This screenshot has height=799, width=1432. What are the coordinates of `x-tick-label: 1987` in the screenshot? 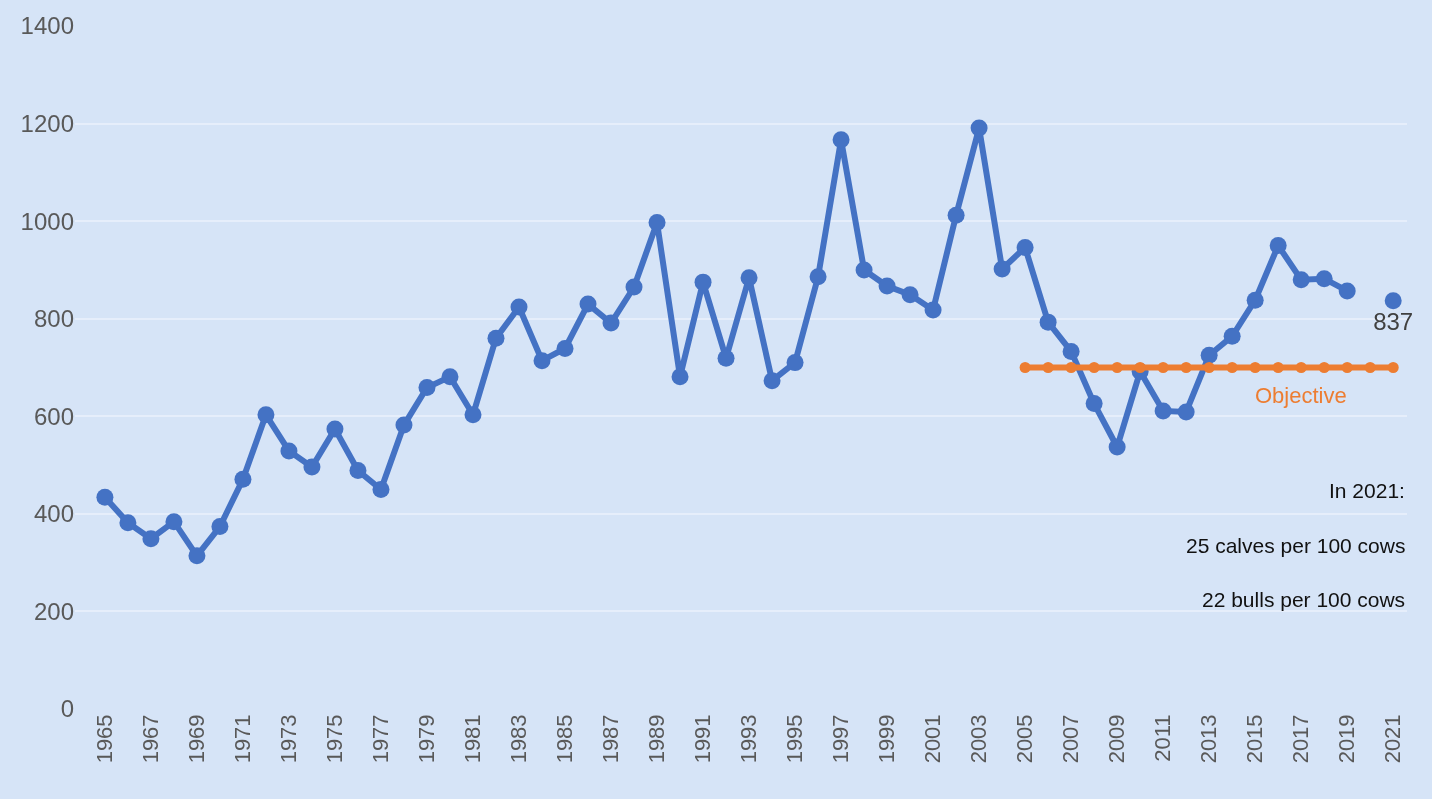 It's located at (611, 739).